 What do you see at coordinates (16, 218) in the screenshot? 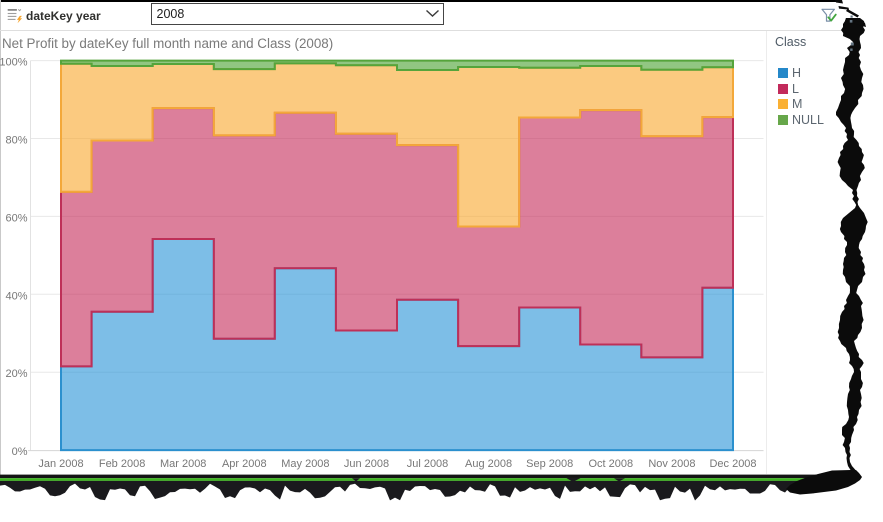
I see `svg-text: 60%` at bounding box center [16, 218].